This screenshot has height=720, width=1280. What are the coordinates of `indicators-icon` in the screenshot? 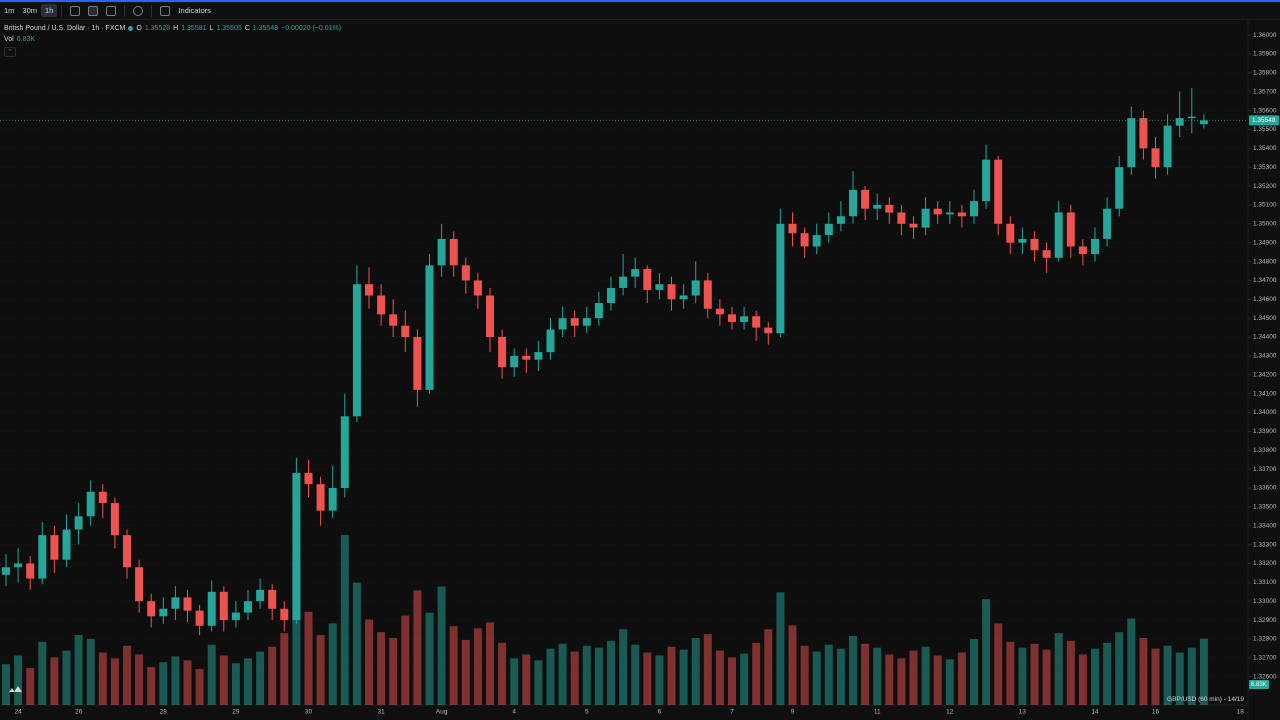 It's located at (165, 10).